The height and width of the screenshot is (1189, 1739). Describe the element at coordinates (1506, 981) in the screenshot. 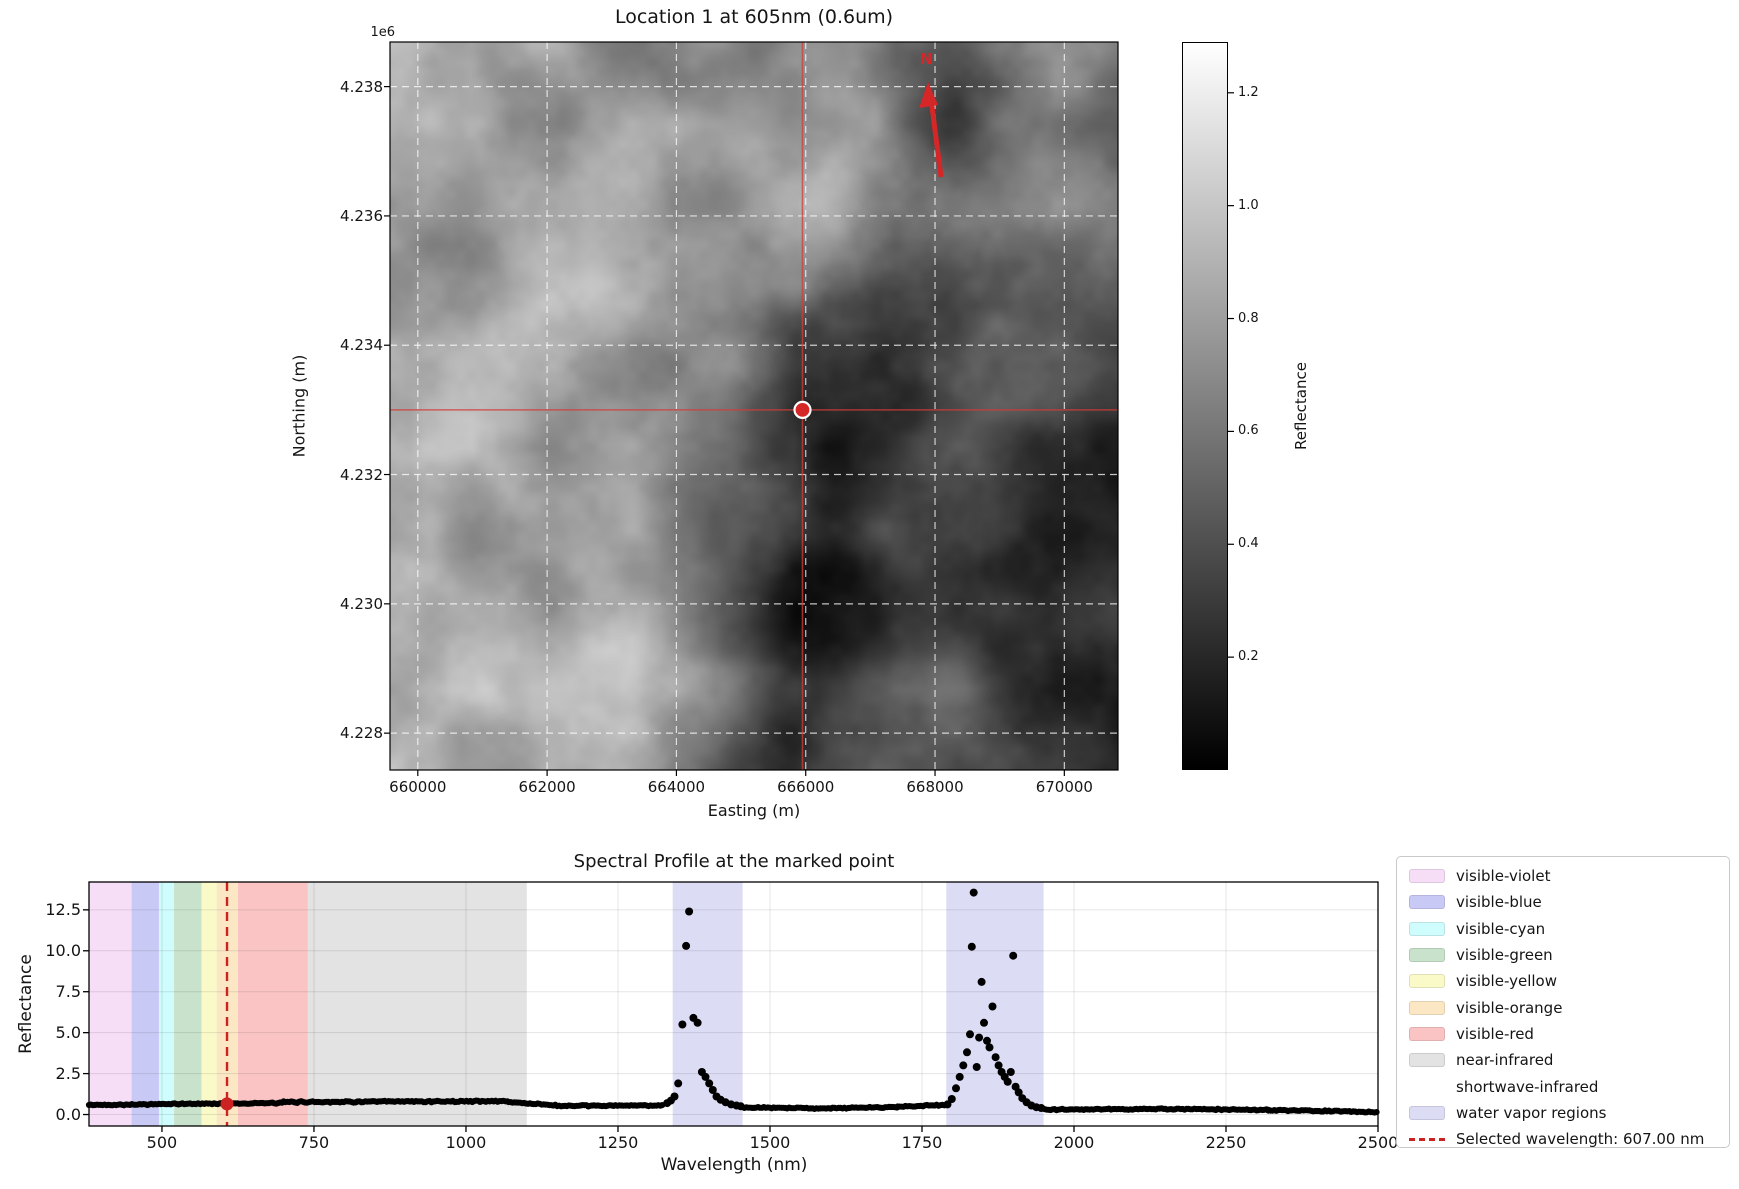

I see `legend-label: visible-yellow` at that location.